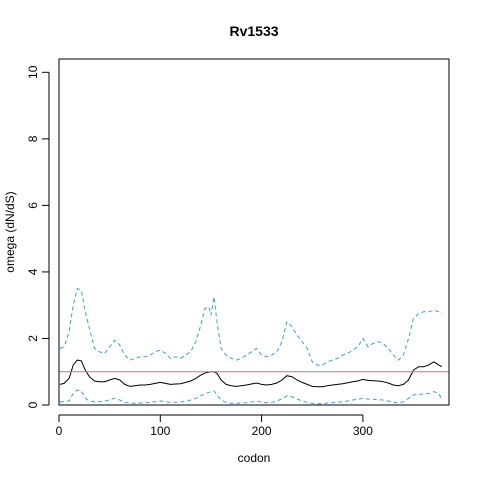  Describe the element at coordinates (251, 373) in the screenshot. I see `series-estimate-line` at that location.